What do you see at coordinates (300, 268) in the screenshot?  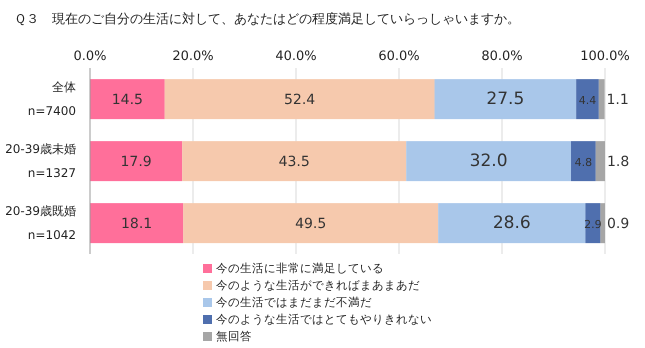 I see `legend-label: 今の生活に非常に満足している` at bounding box center [300, 268].